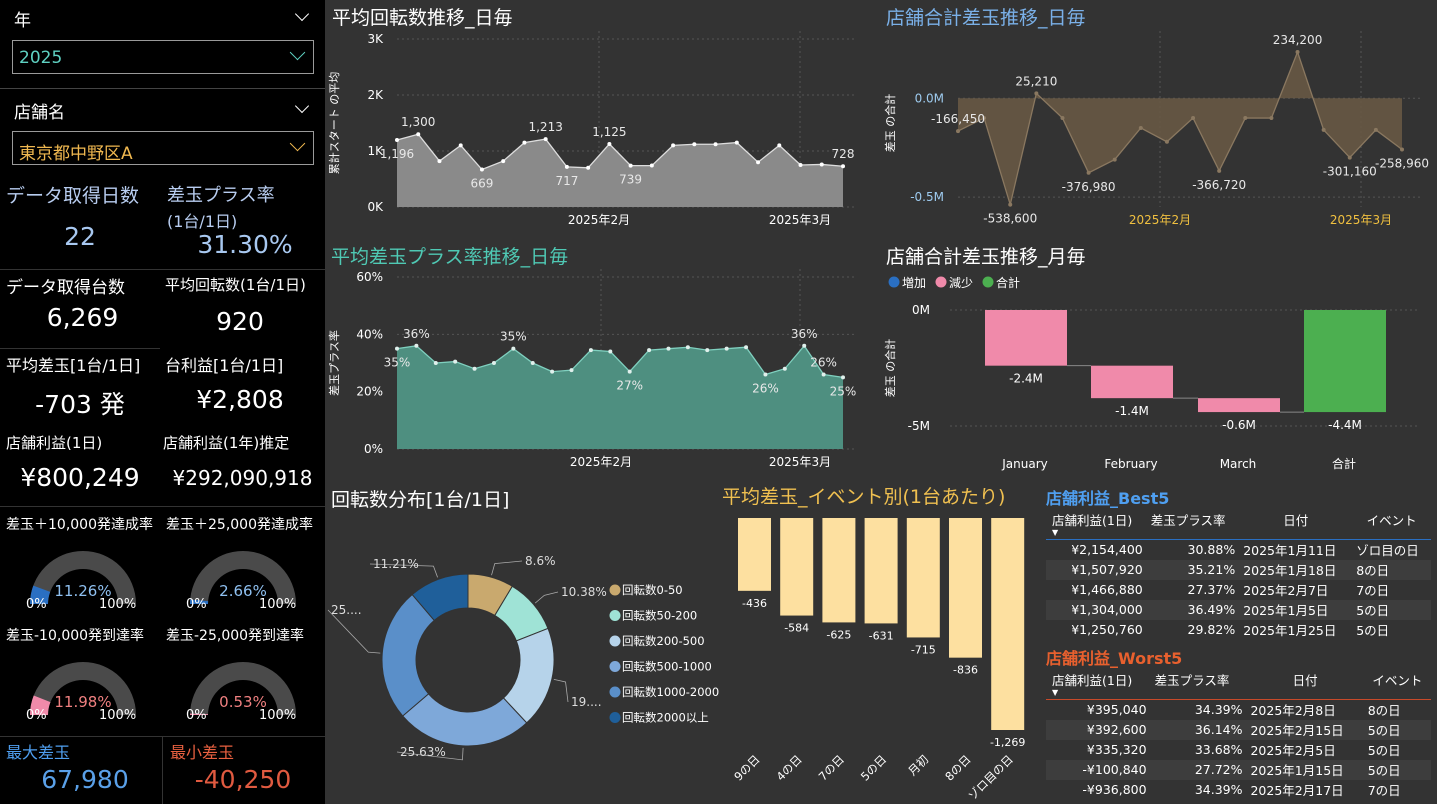 This screenshot has width=1437, height=804. Describe the element at coordinates (1114, 789) in the screenshot. I see `table-cell: -¥936,800` at that location.